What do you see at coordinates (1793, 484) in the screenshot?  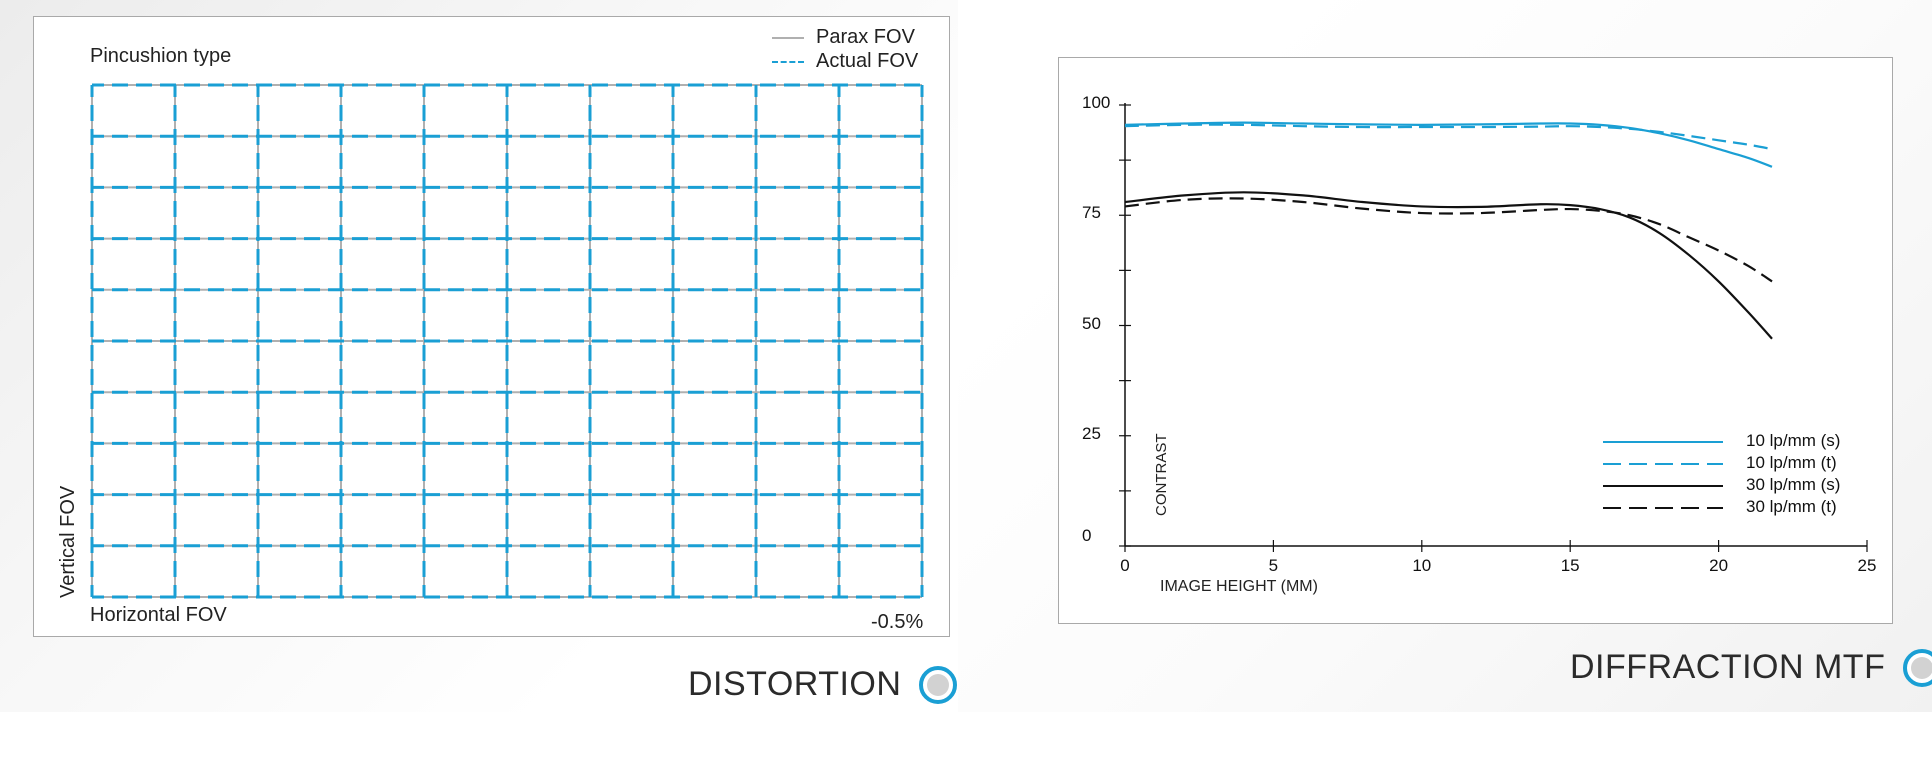 I see `mtf-legend-label: 30 lp/mm (s)` at bounding box center [1793, 484].